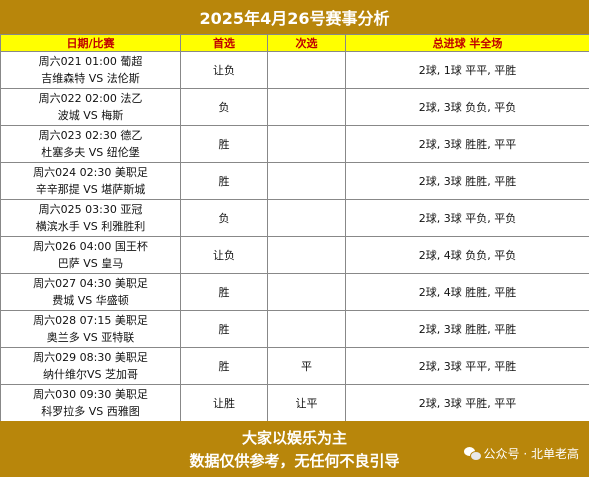 The image size is (589, 477). What do you see at coordinates (90, 374) in the screenshot?
I see `match-teams: 纳什维尔VS 芝加哥` at bounding box center [90, 374].